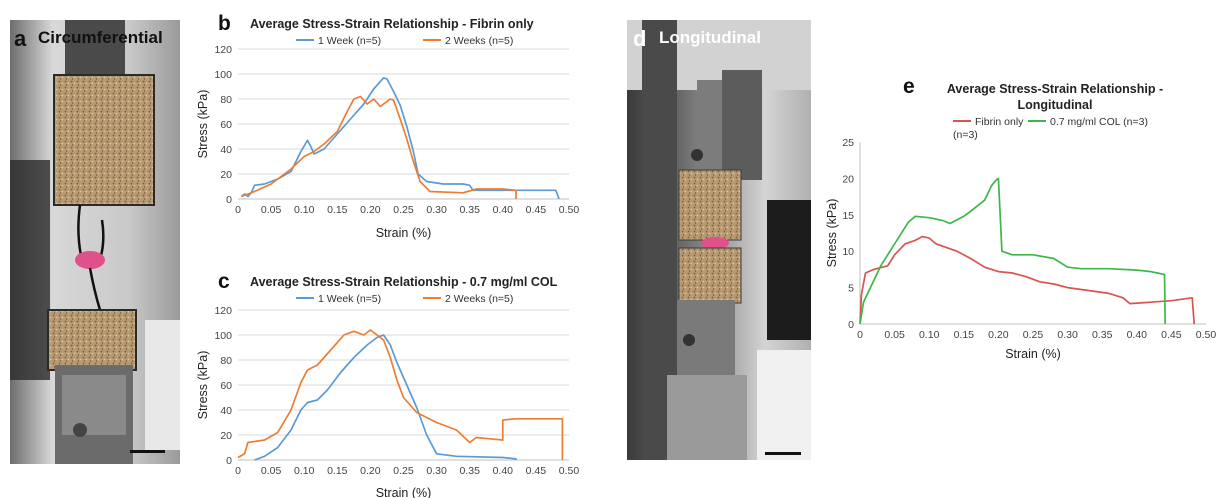 This screenshot has height=498, width=1221. I want to click on x-tick-label-b-6: 0.30, so click(436, 210).